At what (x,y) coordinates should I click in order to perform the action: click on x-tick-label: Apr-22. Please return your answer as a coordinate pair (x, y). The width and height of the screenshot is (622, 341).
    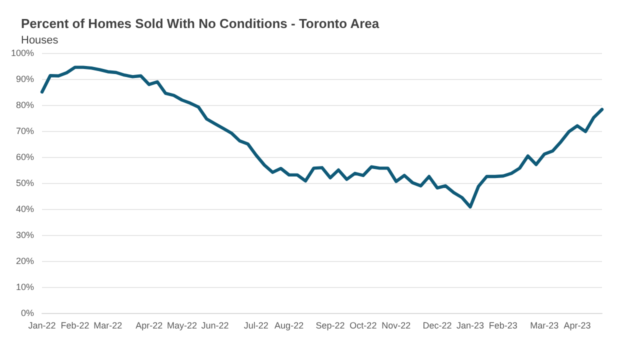
    Looking at the image, I should click on (149, 325).